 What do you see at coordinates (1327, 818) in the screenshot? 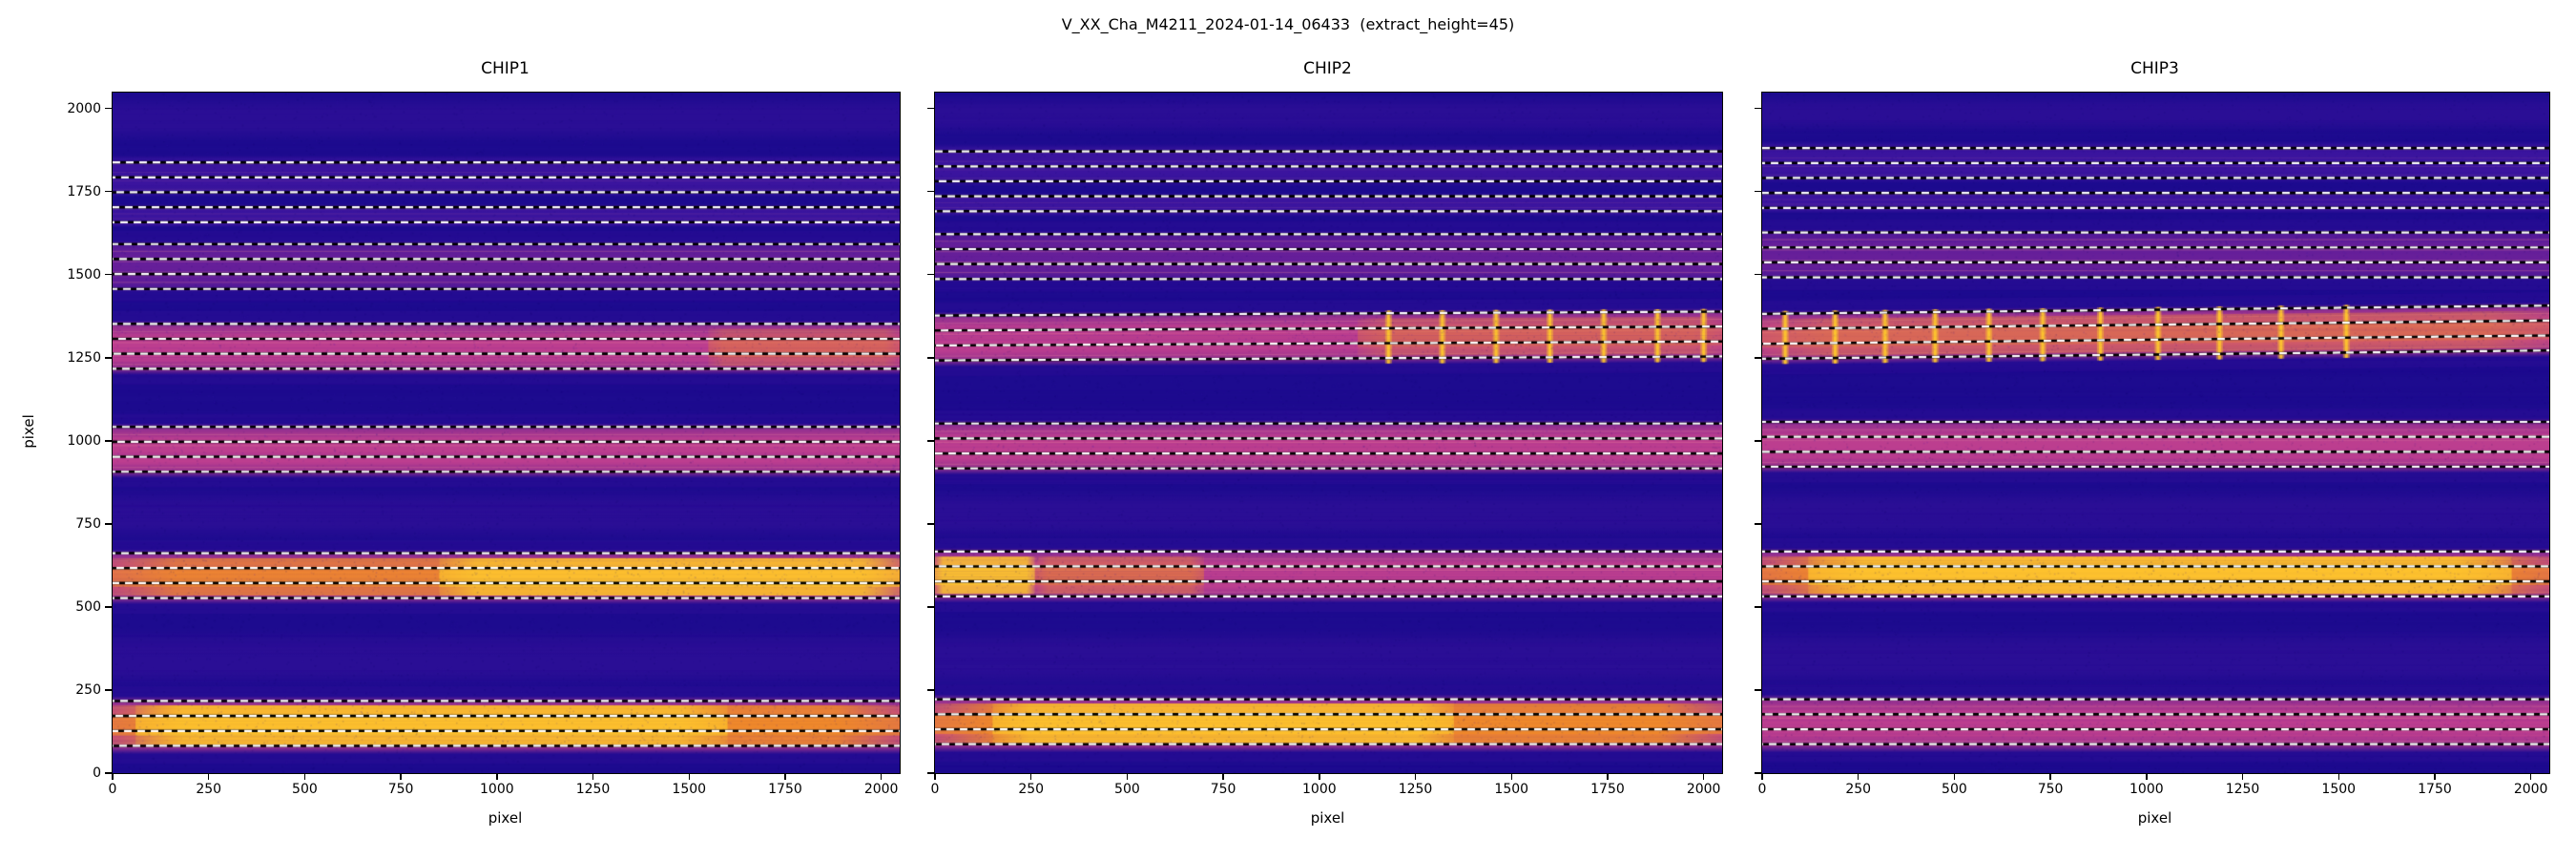
I see `chip2-xlabel: pixel` at bounding box center [1327, 818].